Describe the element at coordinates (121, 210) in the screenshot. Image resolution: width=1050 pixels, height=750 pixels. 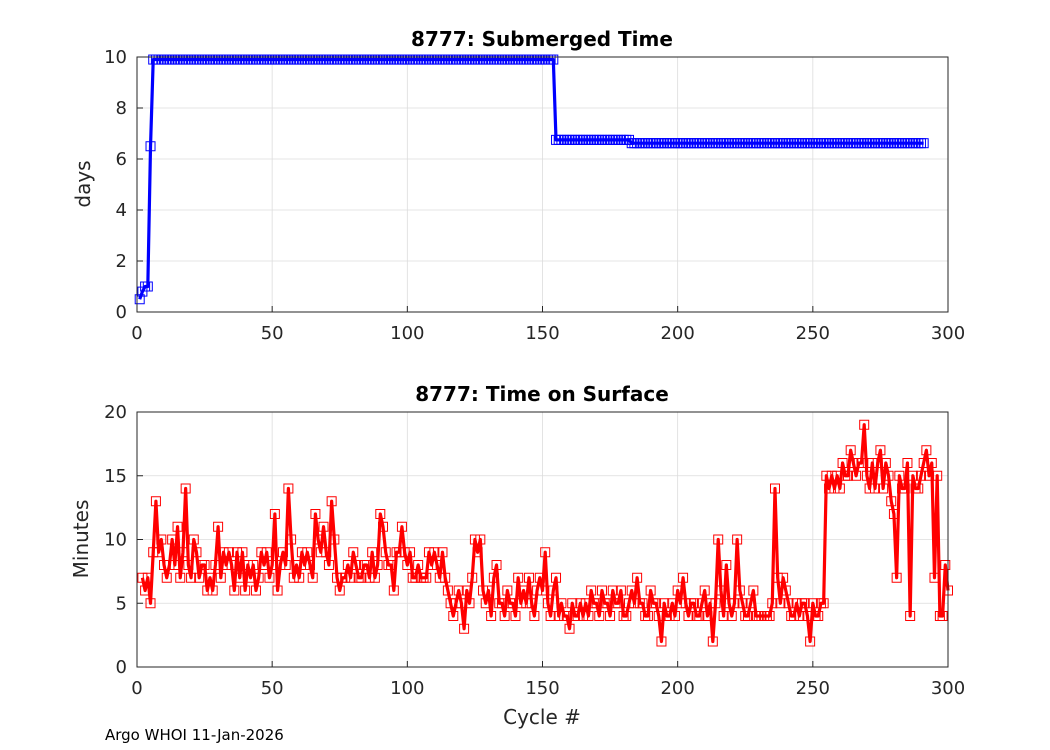
I see `y-tick-label: 4` at that location.